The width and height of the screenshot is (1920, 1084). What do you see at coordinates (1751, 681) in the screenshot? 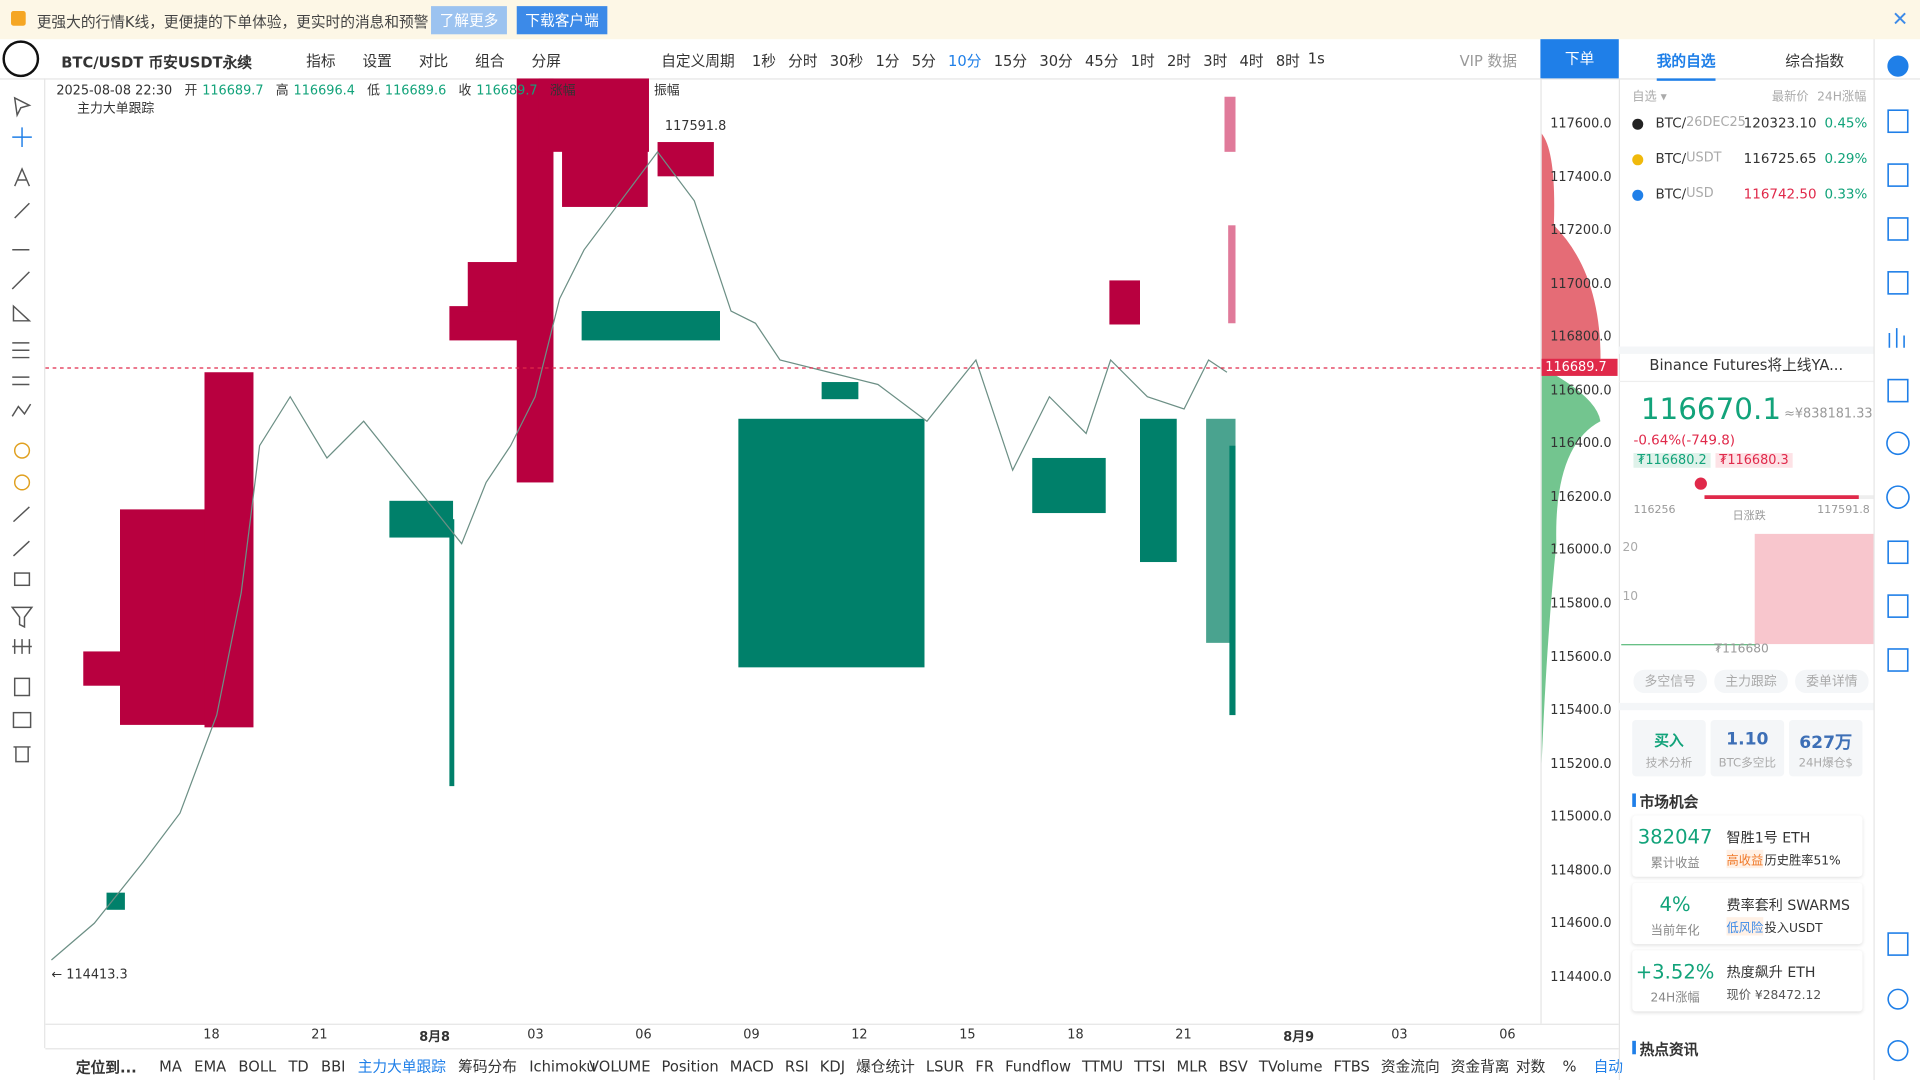
I see `signal-tab: 主力跟踪` at bounding box center [1751, 681].